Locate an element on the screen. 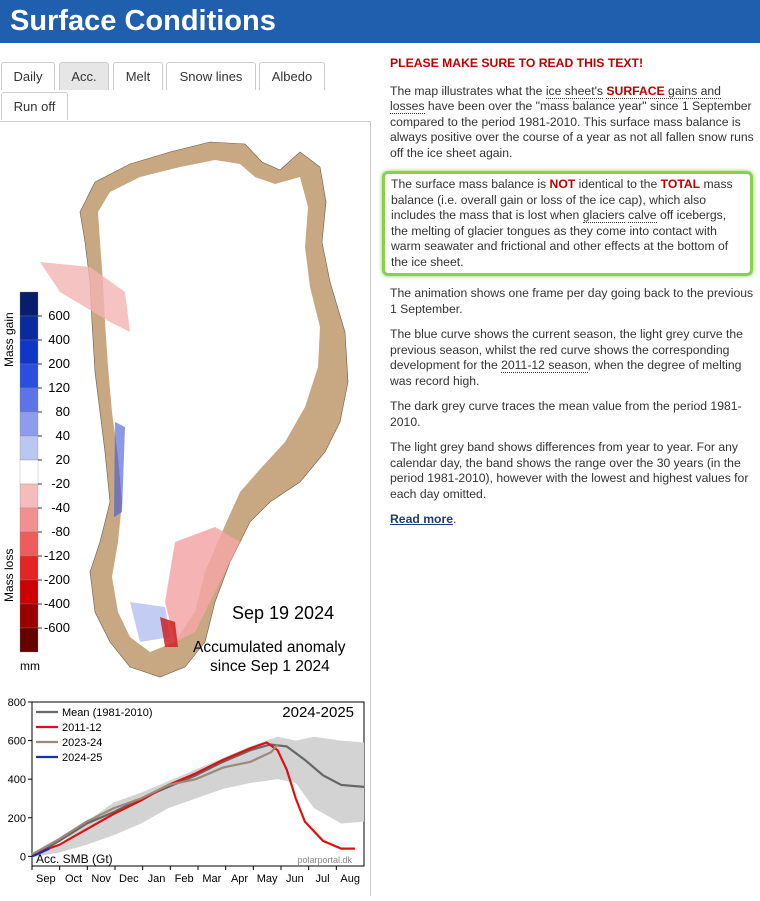 The width and height of the screenshot is (760, 901). colorbar-tick-label: 80 is located at coordinates (63, 411).